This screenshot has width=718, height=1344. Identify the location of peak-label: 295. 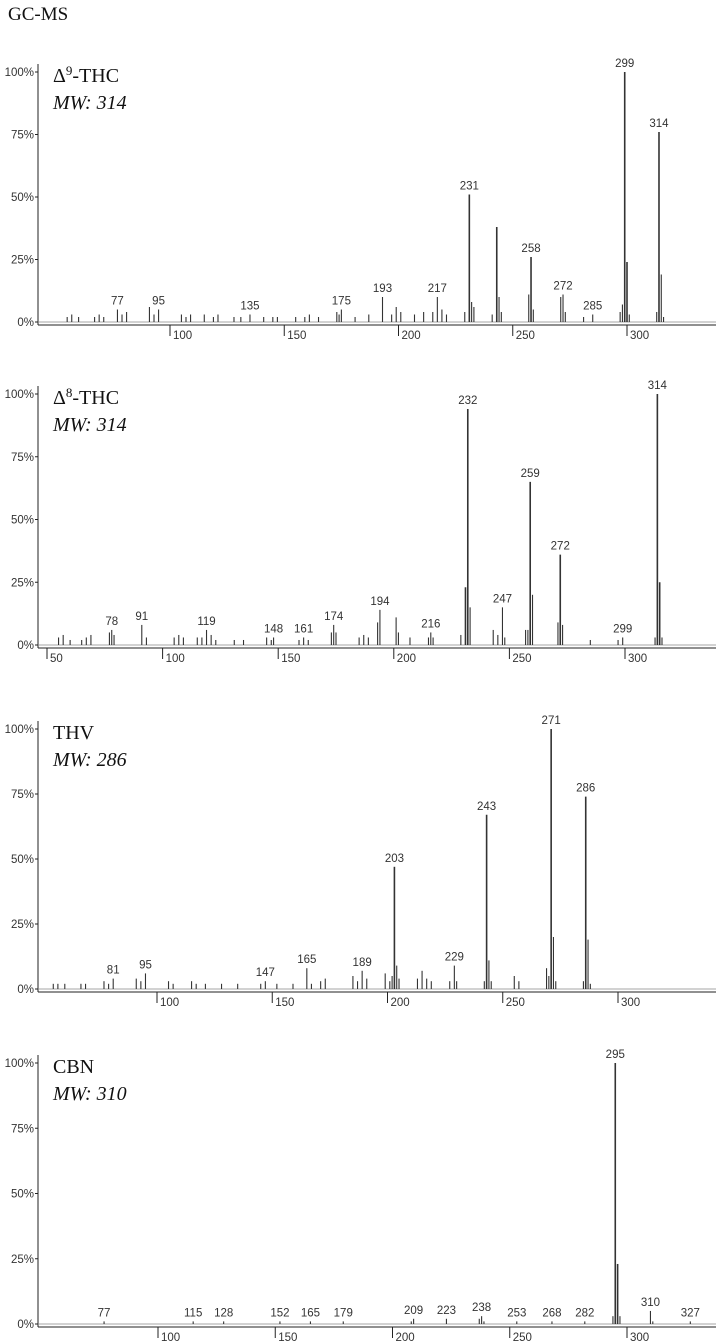
(615, 1055).